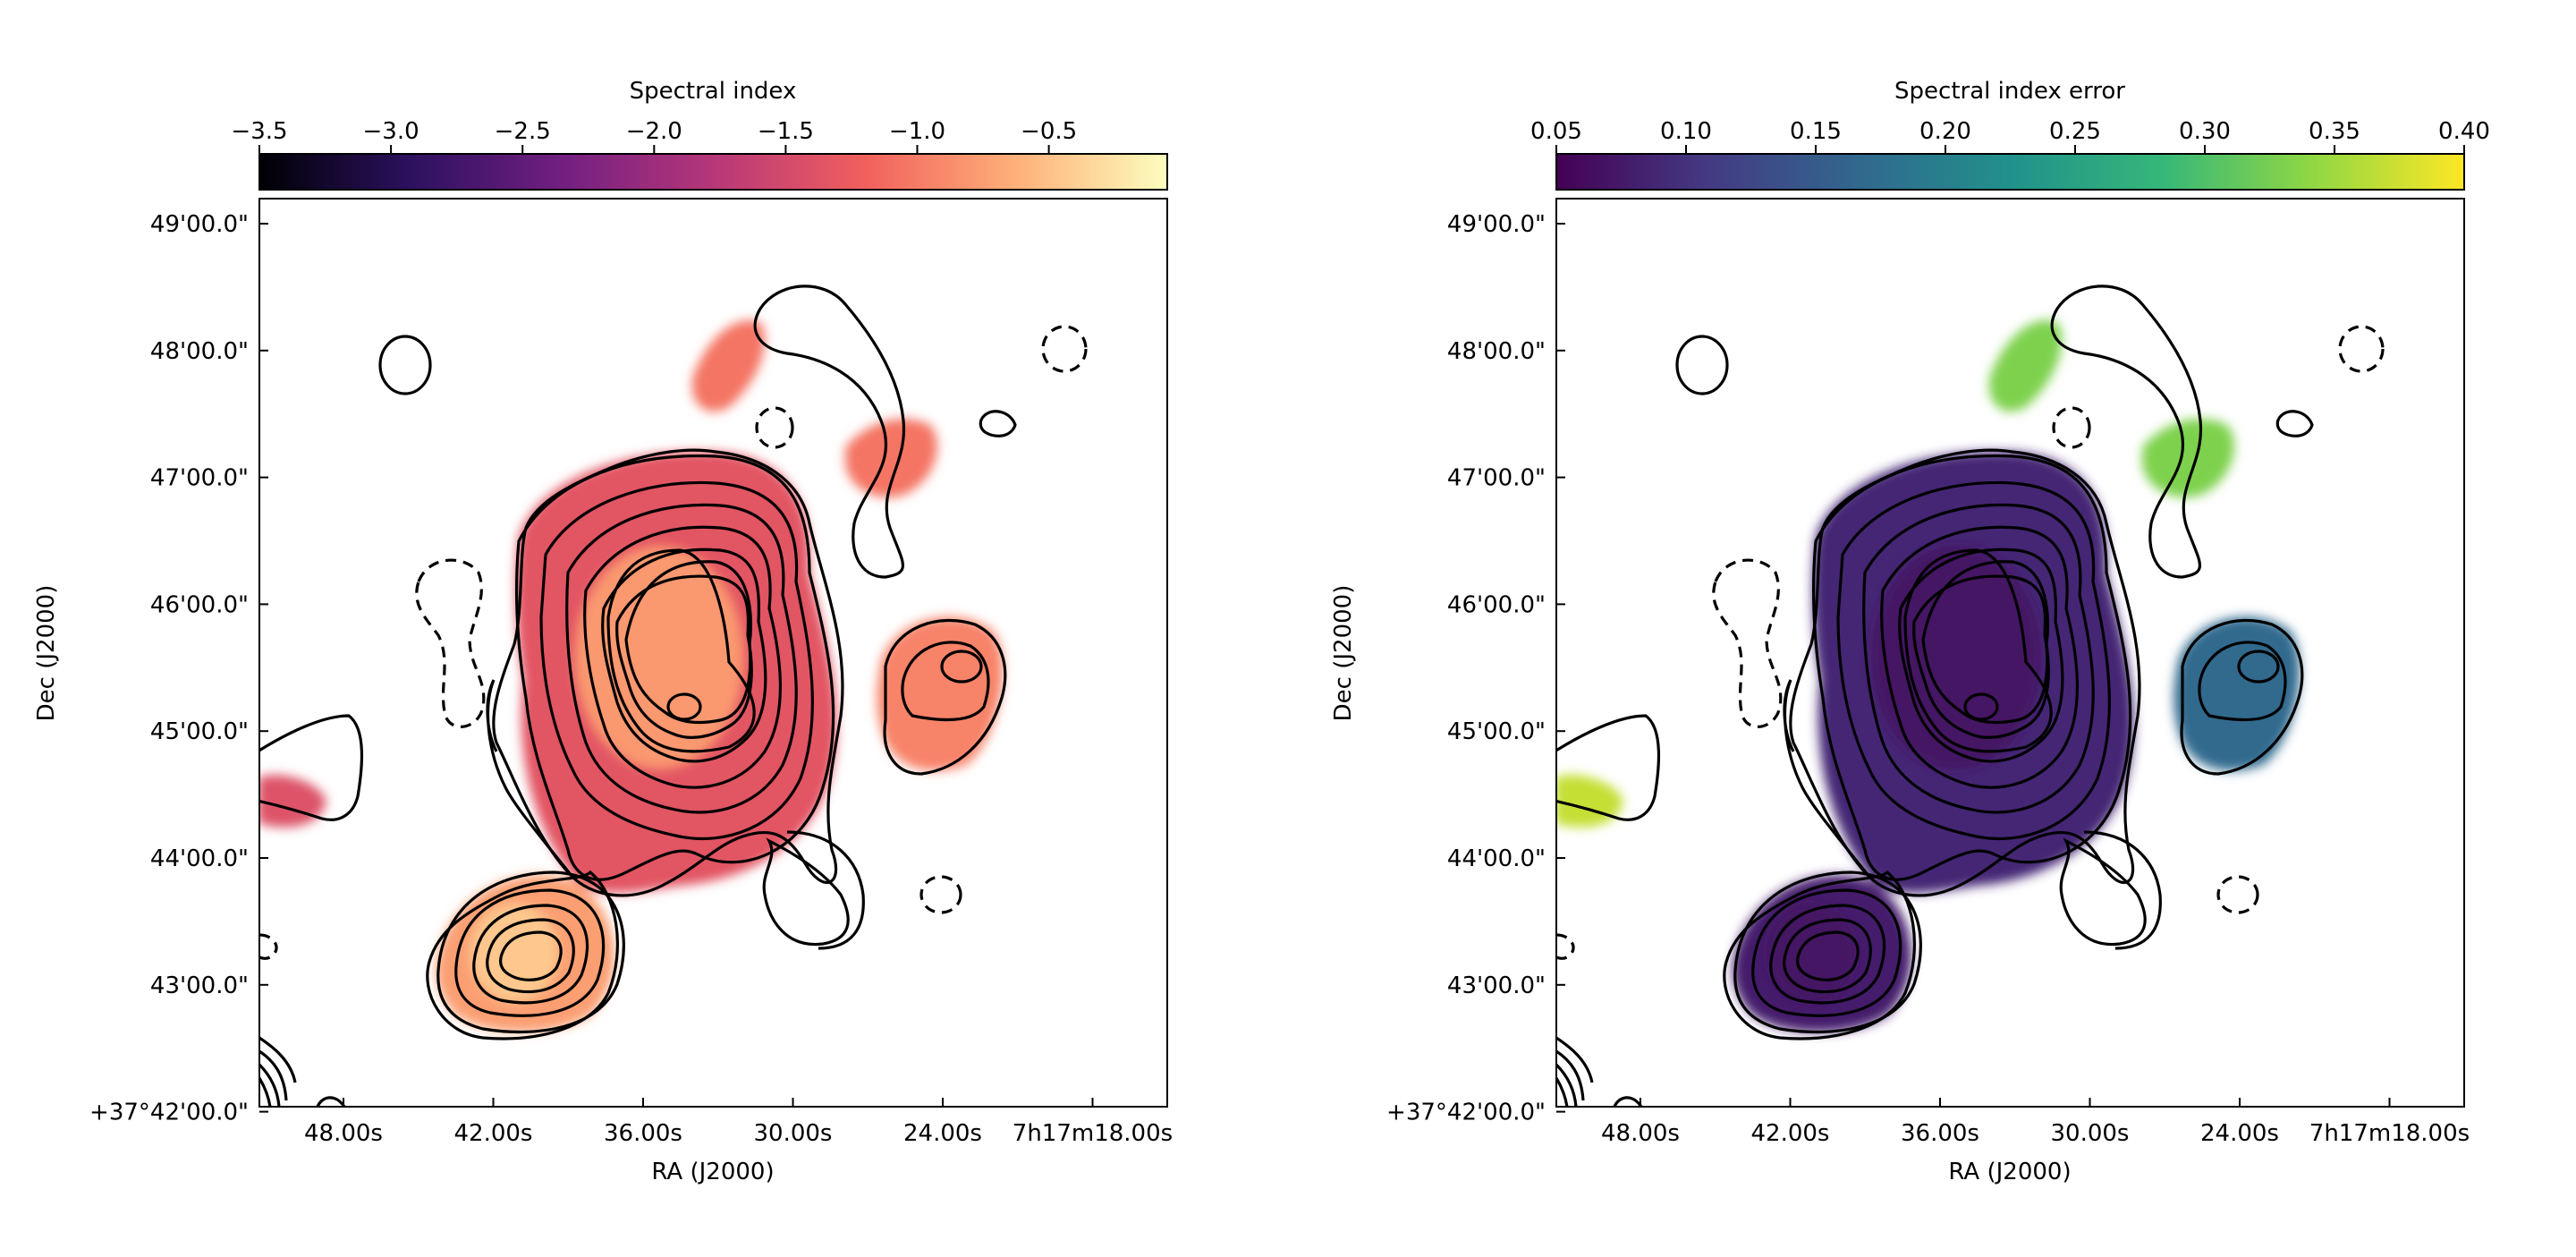 The image size is (2576, 1257). I want to click on colorbar-tick-label: 0.30, so click(2205, 131).